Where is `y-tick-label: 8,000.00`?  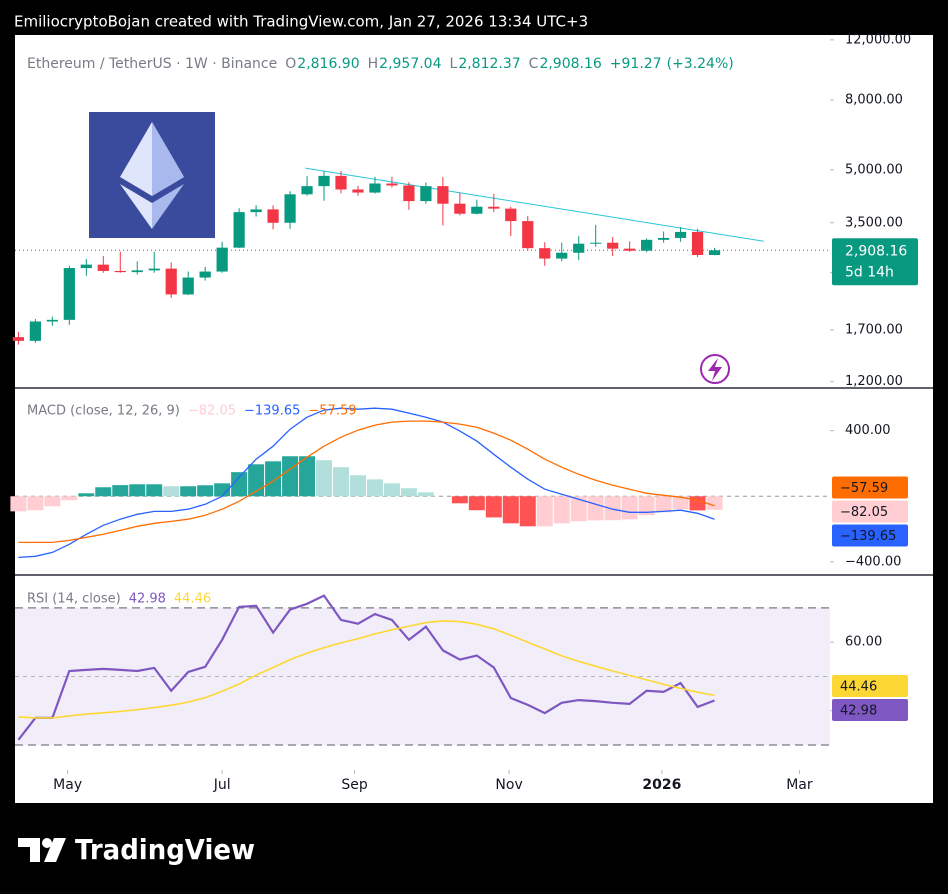
y-tick-label: 8,000.00 is located at coordinates (874, 100).